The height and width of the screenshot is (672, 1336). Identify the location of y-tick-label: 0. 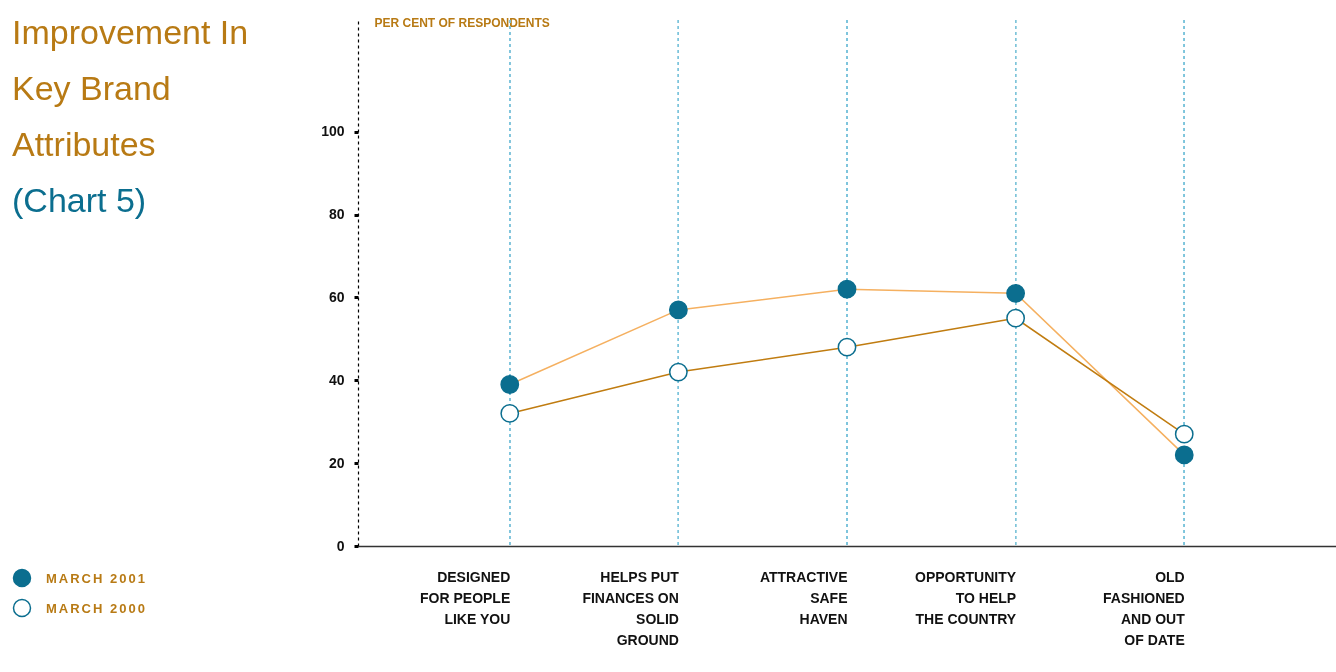
(340, 545).